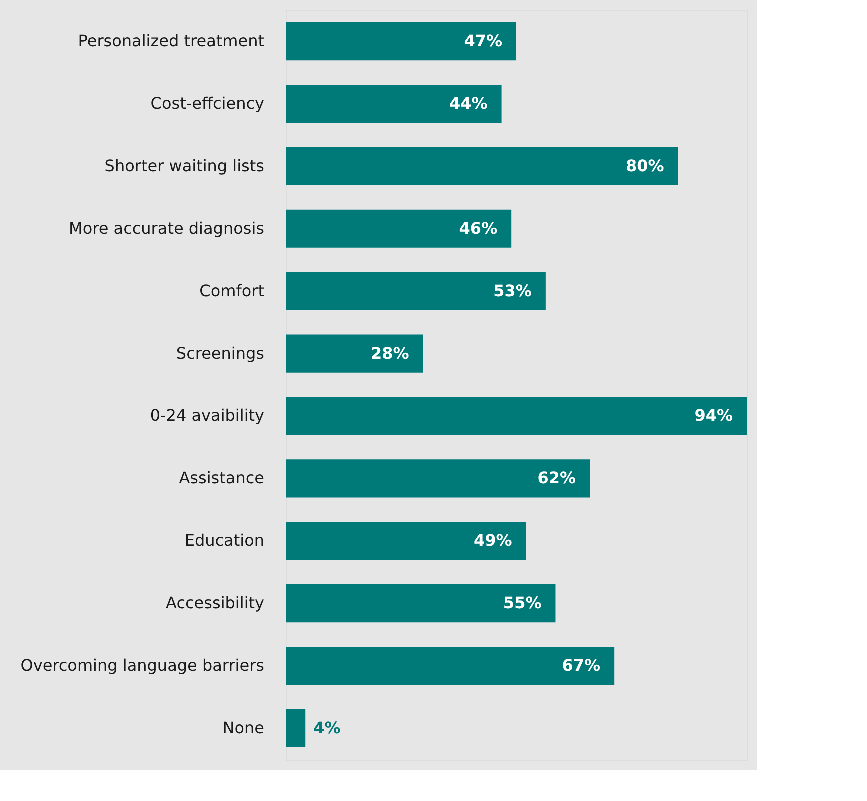 This screenshot has height=801, width=867. What do you see at coordinates (390, 353) in the screenshot?
I see `data-label: 28%` at bounding box center [390, 353].